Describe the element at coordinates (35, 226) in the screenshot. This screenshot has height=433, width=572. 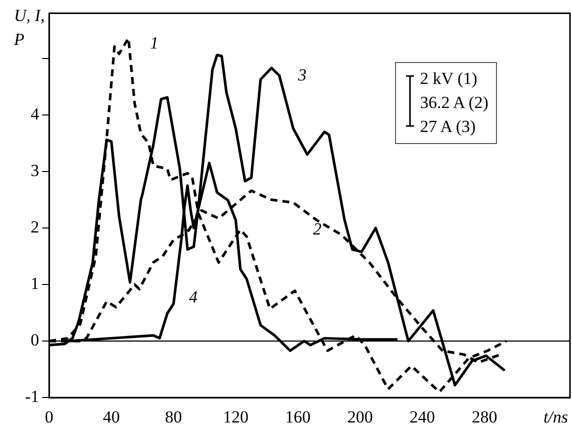
I see `y-tick-label: 2` at that location.